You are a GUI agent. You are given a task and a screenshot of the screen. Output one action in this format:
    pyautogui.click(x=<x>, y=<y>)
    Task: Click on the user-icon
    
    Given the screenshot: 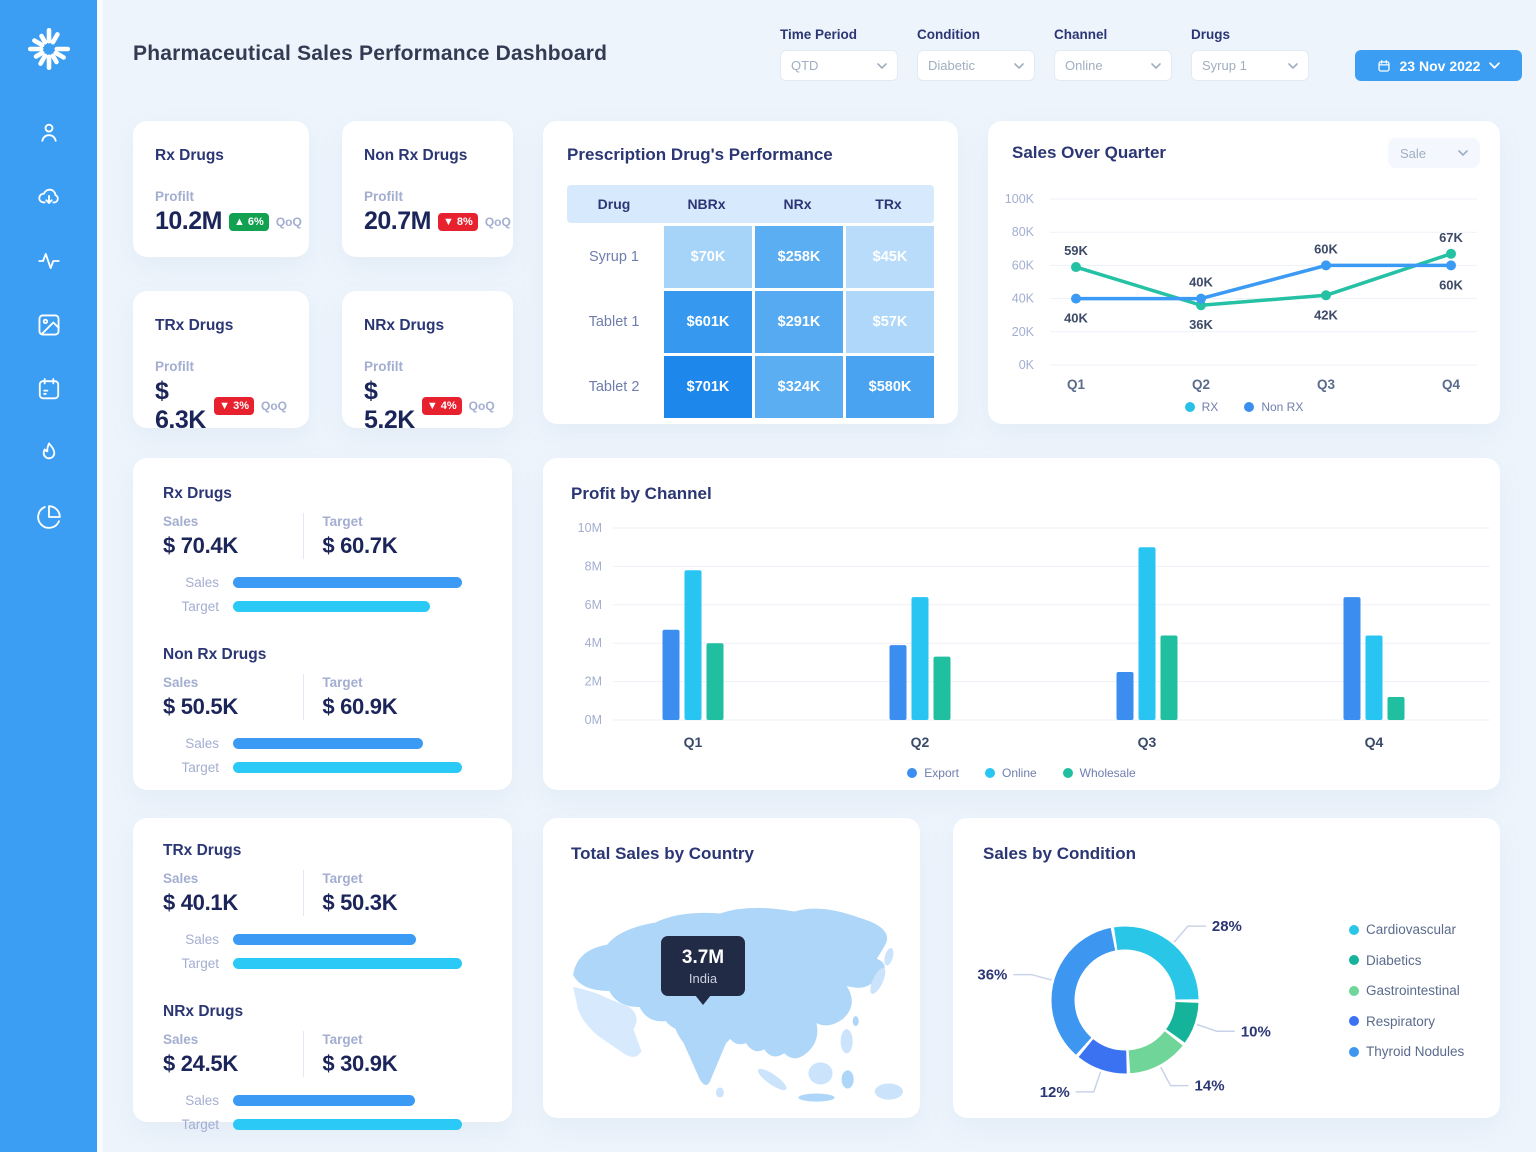 What is the action you would take?
    pyautogui.click(x=48, y=132)
    